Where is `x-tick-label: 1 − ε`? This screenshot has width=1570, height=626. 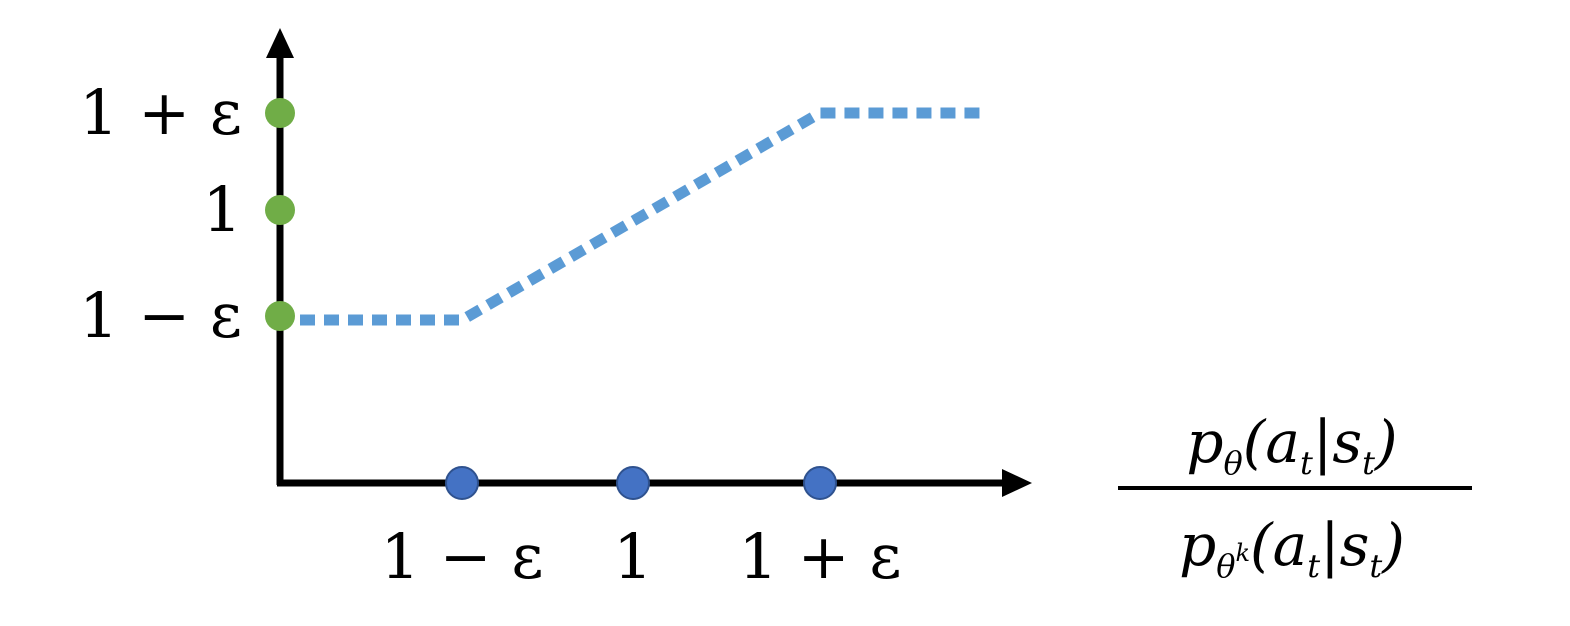 x-tick-label: 1 − ε is located at coordinates (462, 556).